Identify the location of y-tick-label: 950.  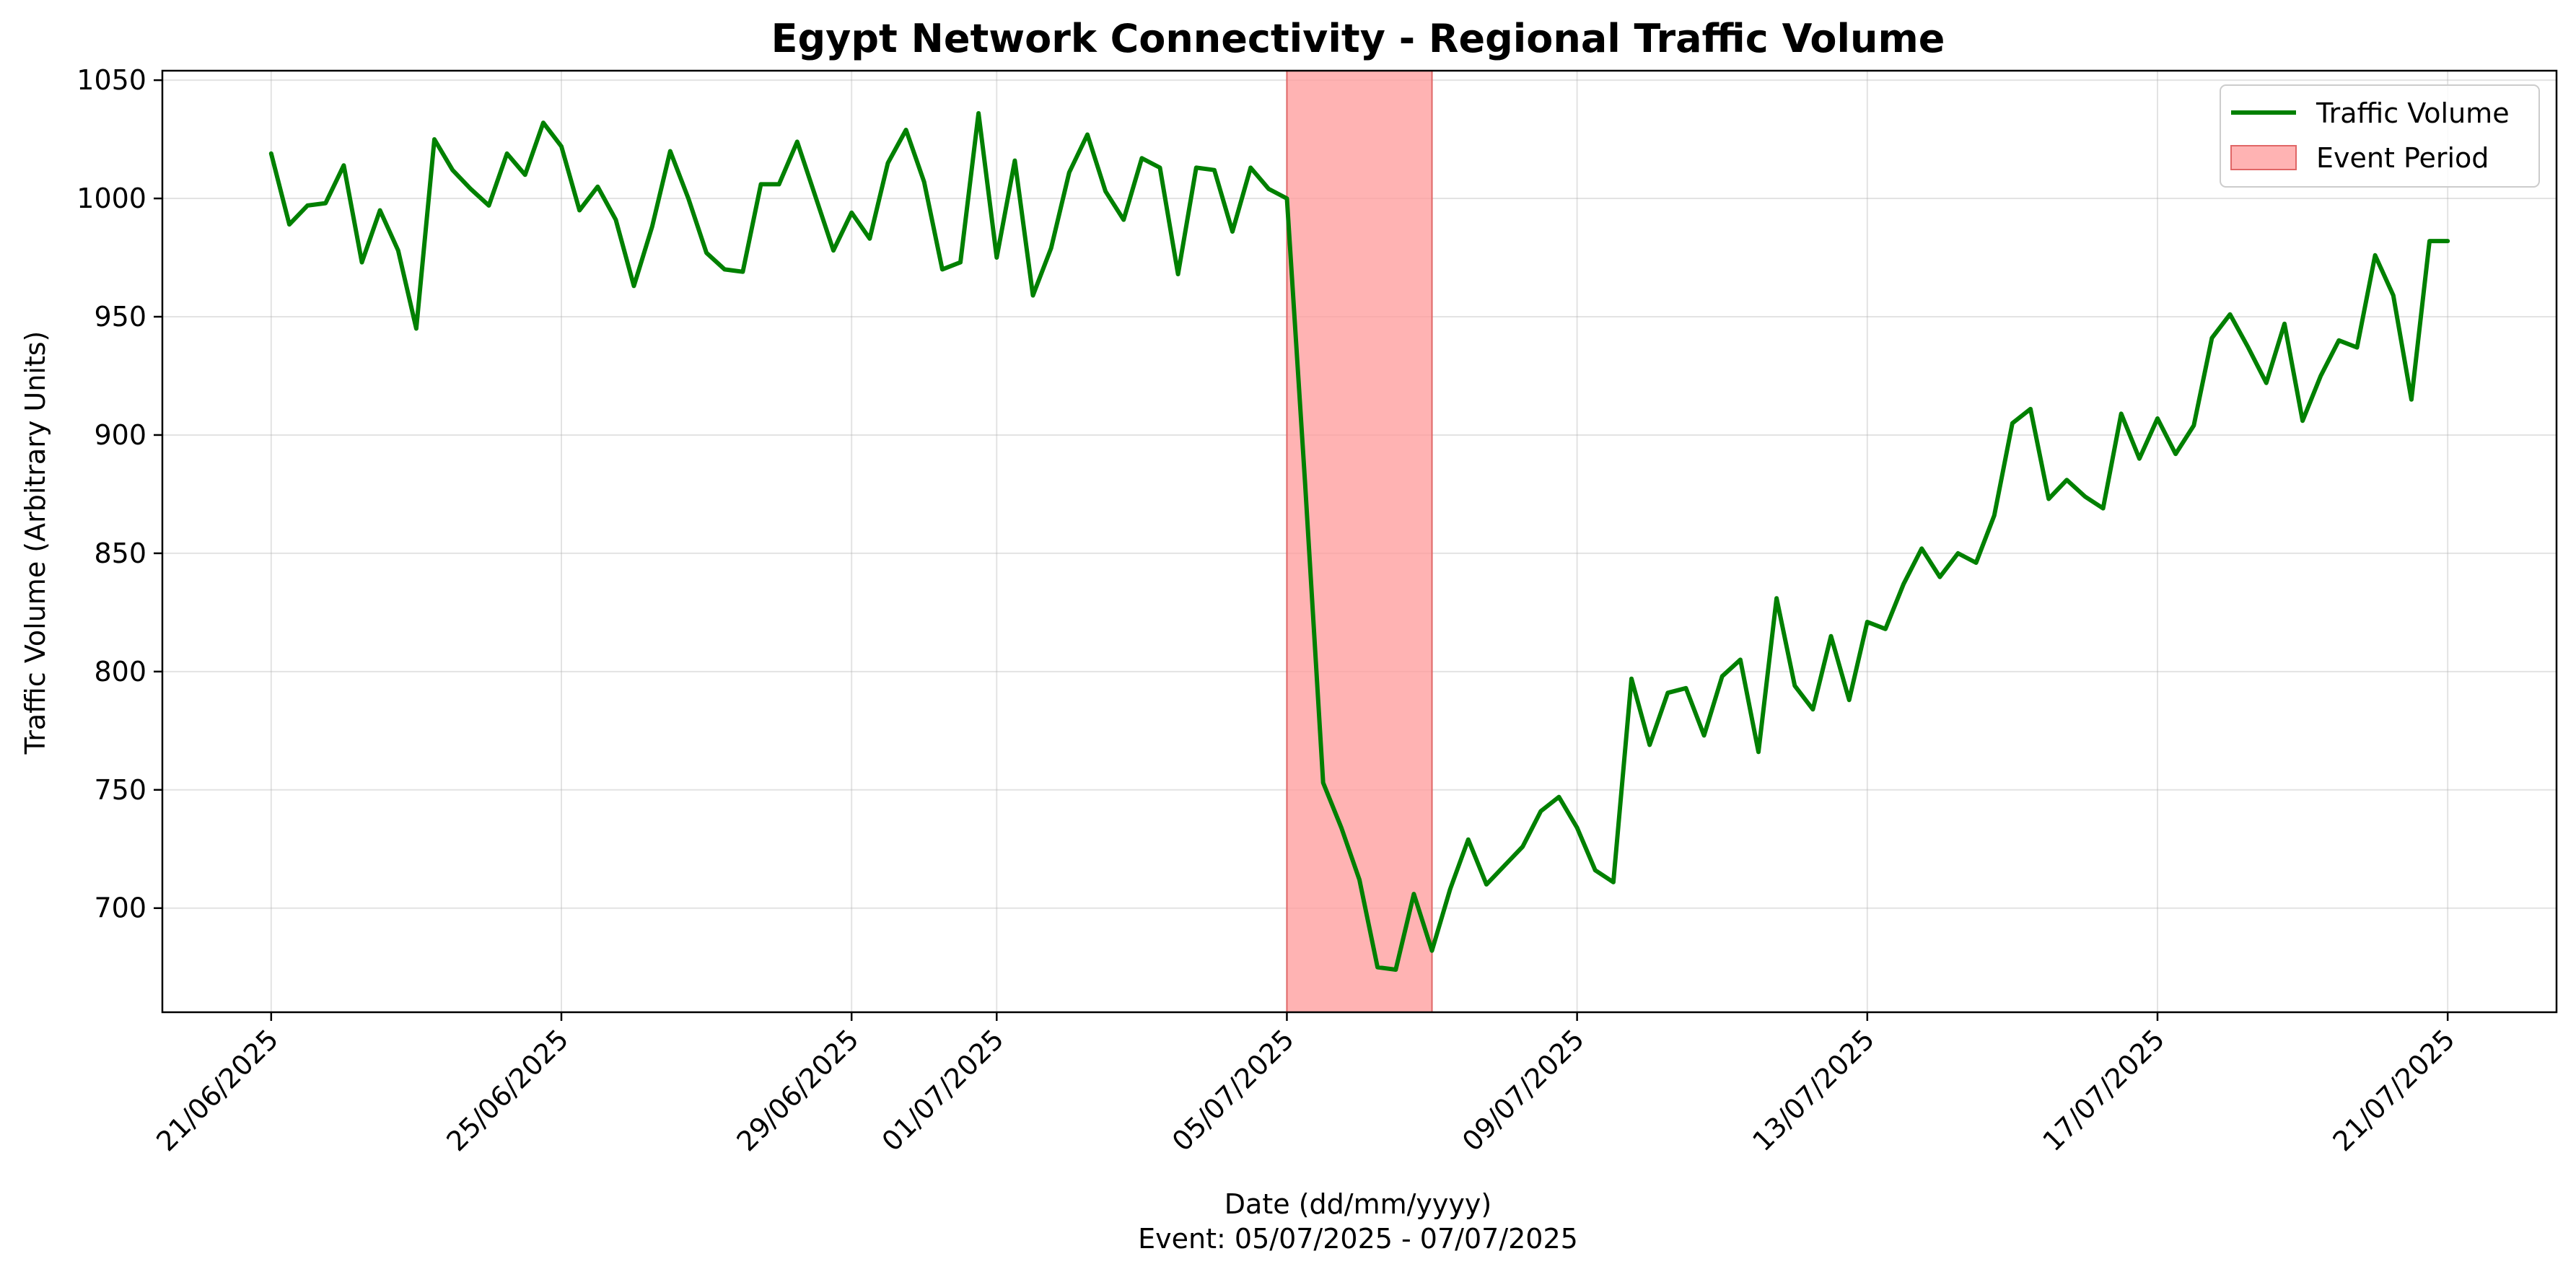
(120, 317).